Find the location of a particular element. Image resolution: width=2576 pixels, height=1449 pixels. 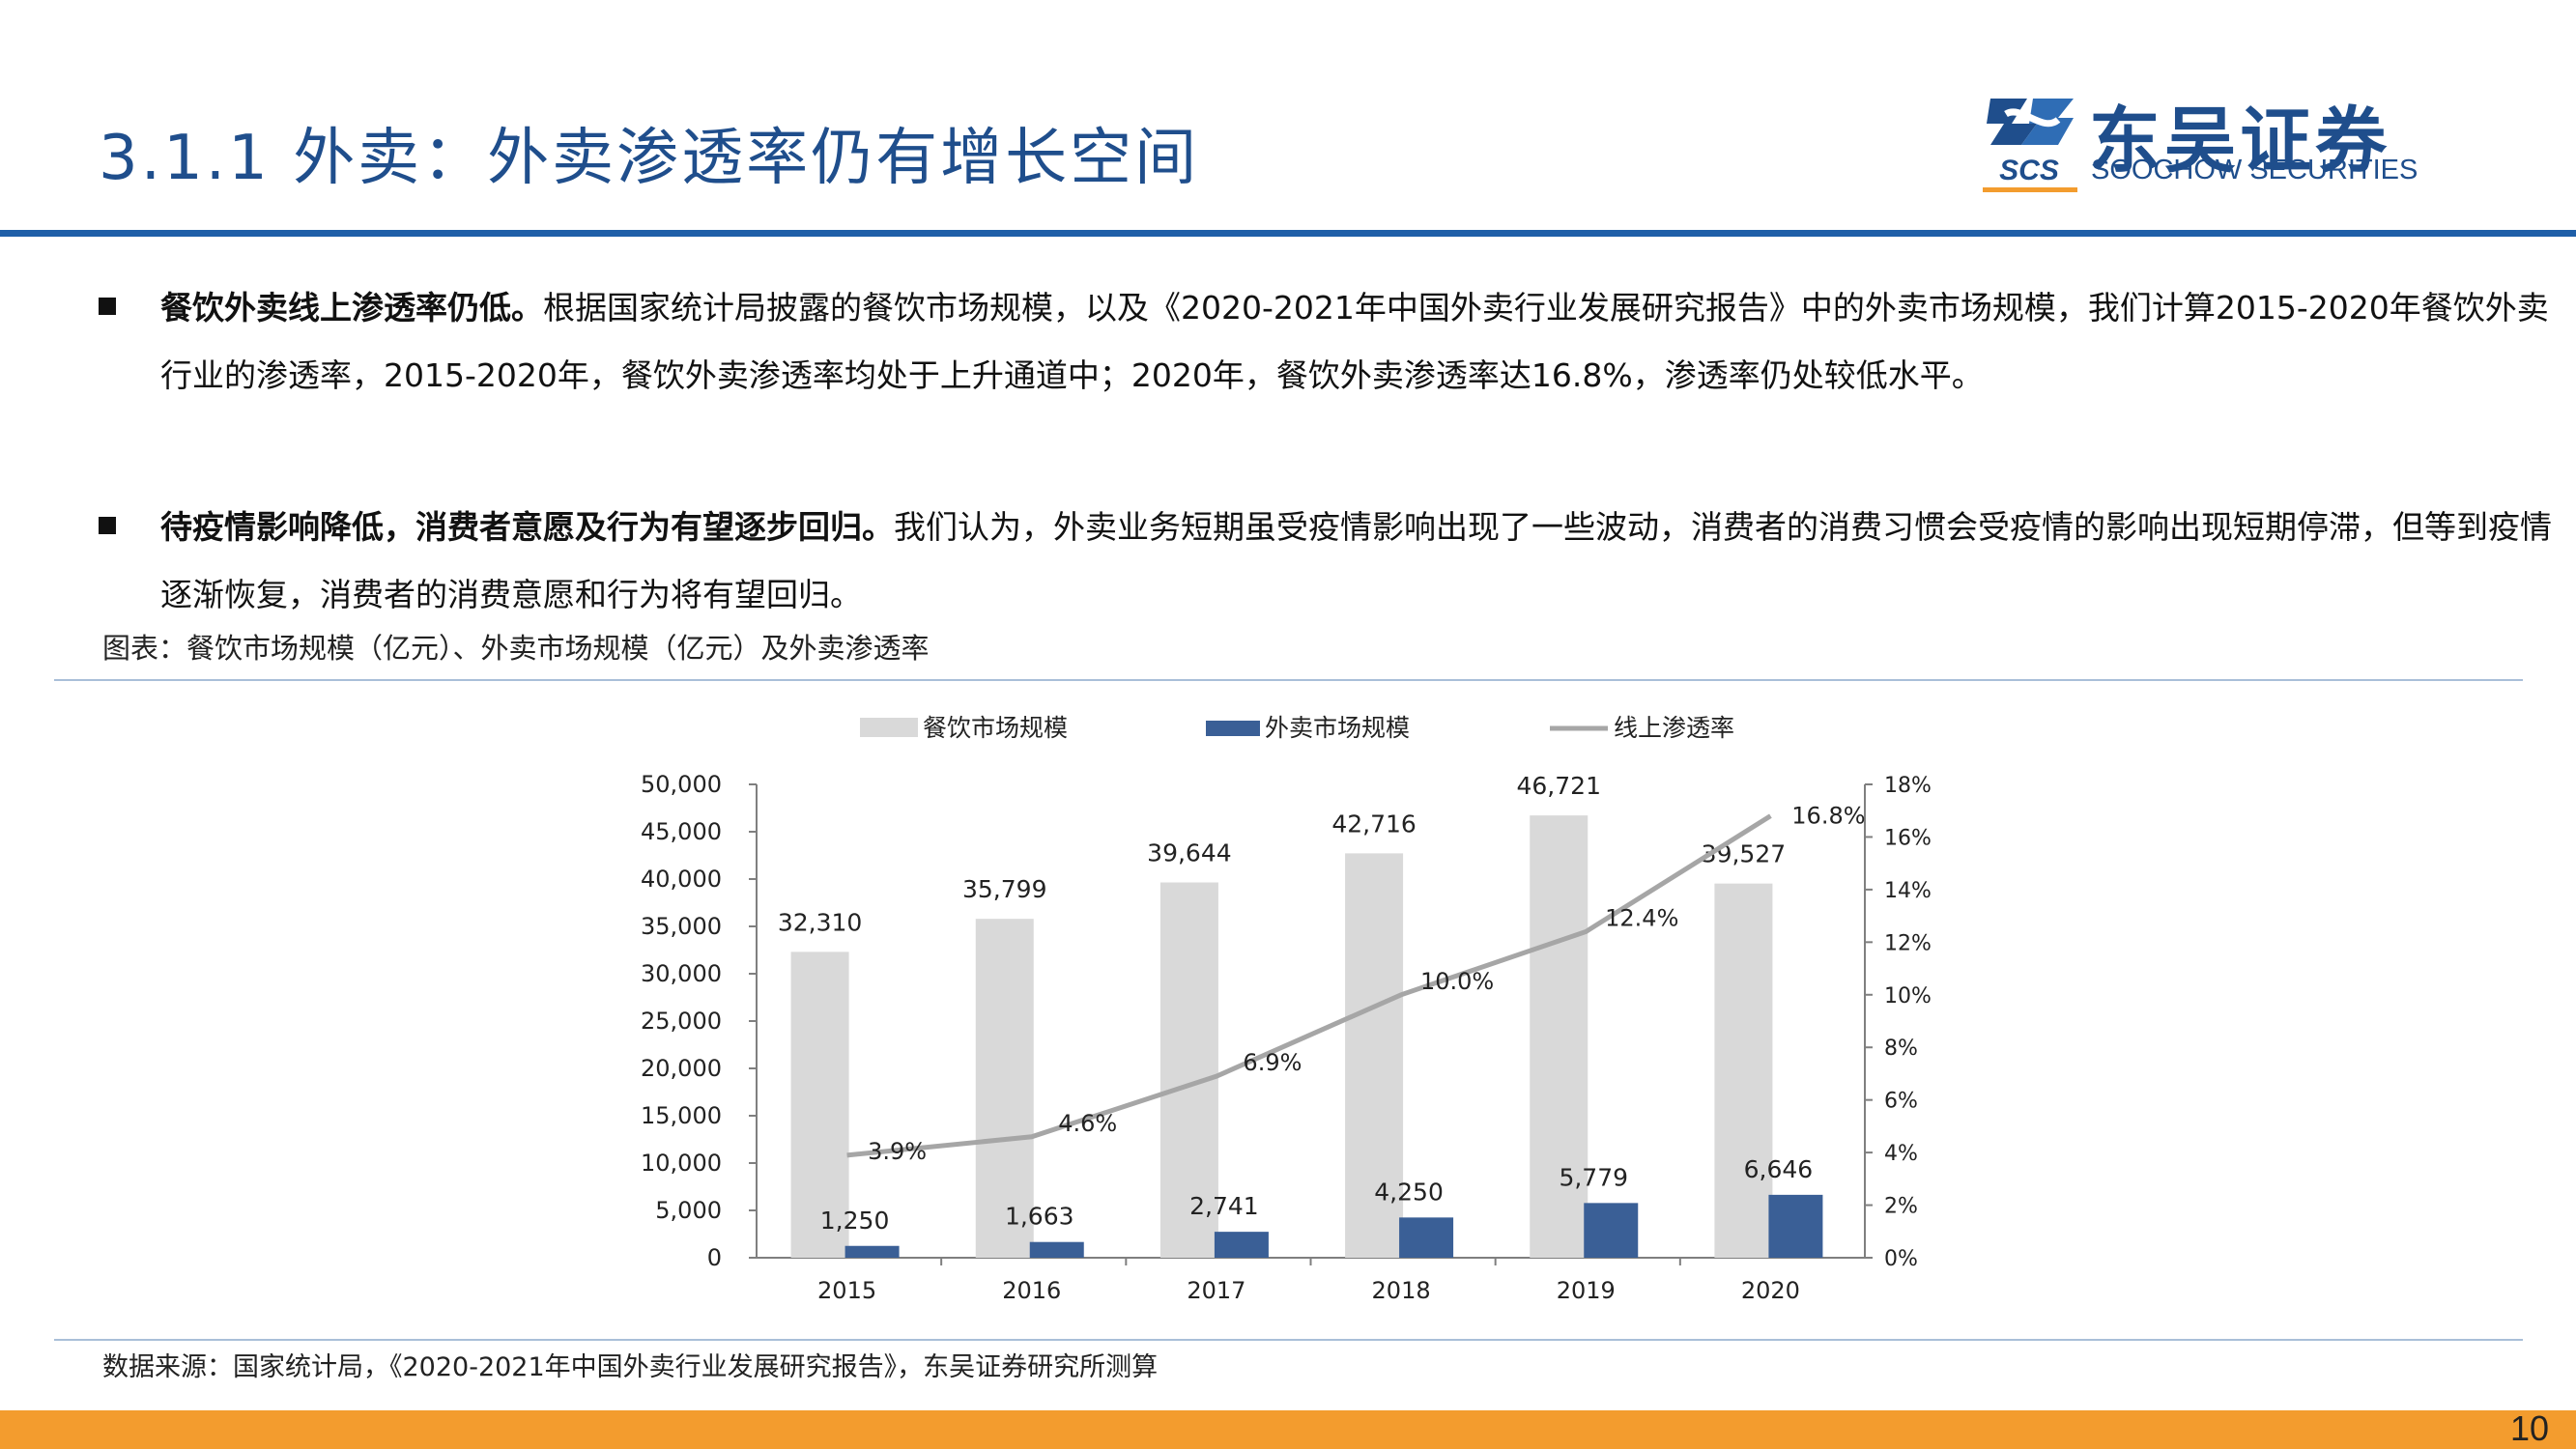

penetration-line is located at coordinates (1309, 985).